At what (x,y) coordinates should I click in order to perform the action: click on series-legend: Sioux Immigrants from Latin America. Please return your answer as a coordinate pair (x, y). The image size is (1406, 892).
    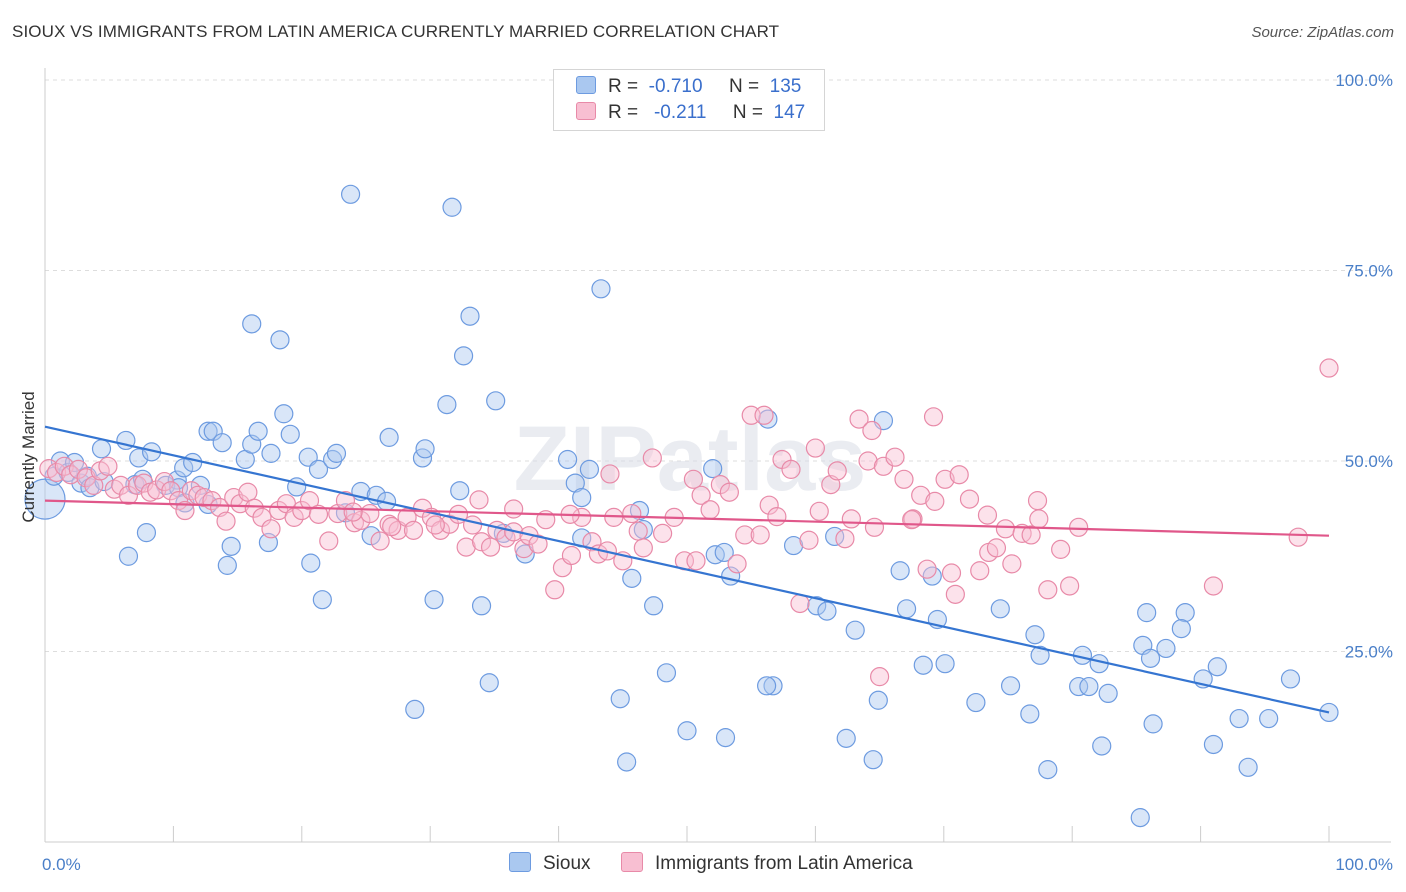
    Looking at the image, I should click on (703, 865).